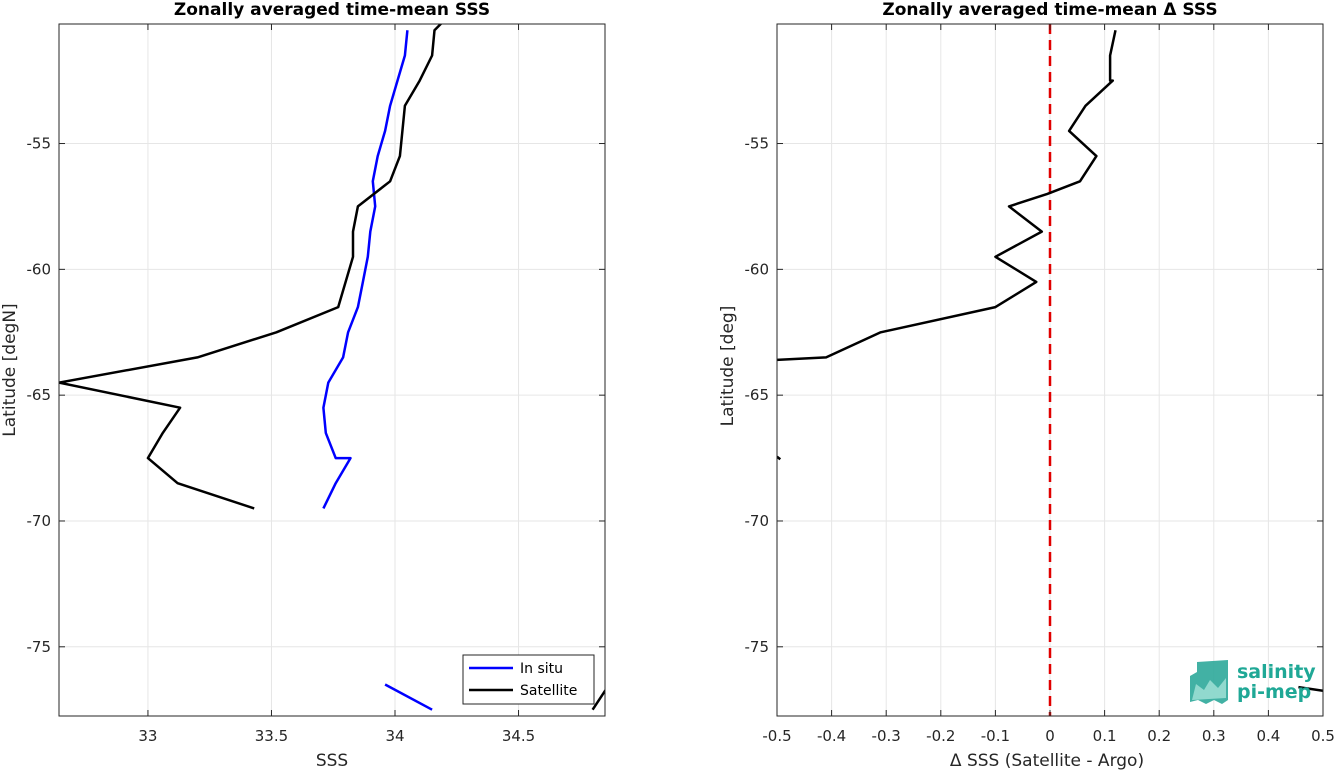 This screenshot has height=770, width=1336. I want to click on left-x-tick-label: 34.5, so click(518, 736).